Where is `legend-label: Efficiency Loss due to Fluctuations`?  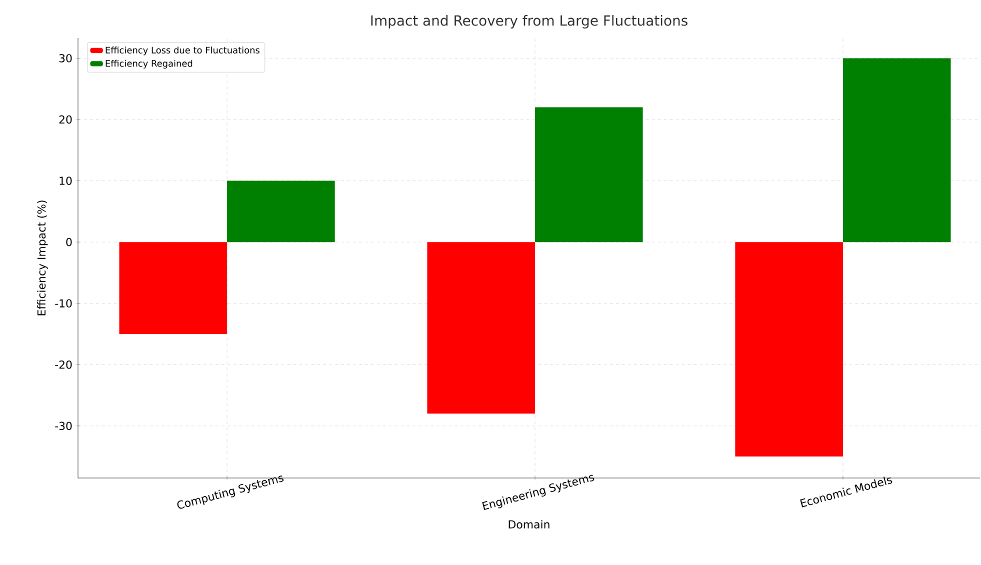 legend-label: Efficiency Loss due to Fluctuations is located at coordinates (183, 51).